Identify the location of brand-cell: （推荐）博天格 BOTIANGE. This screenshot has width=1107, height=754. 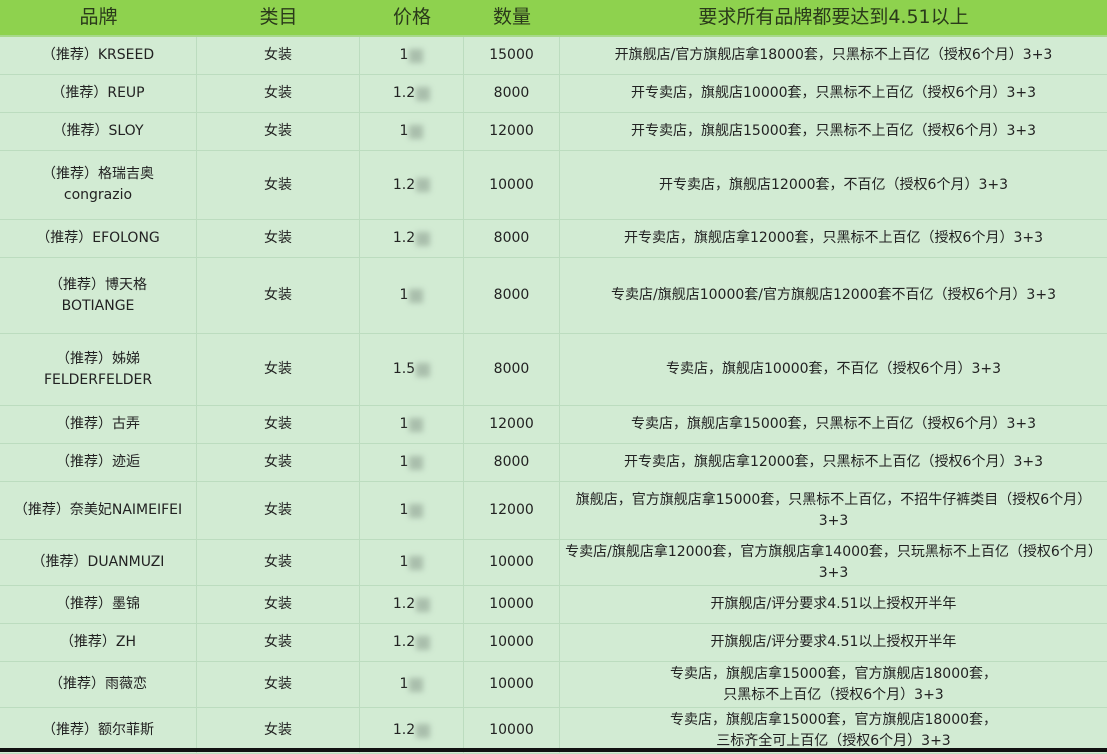
(98, 295).